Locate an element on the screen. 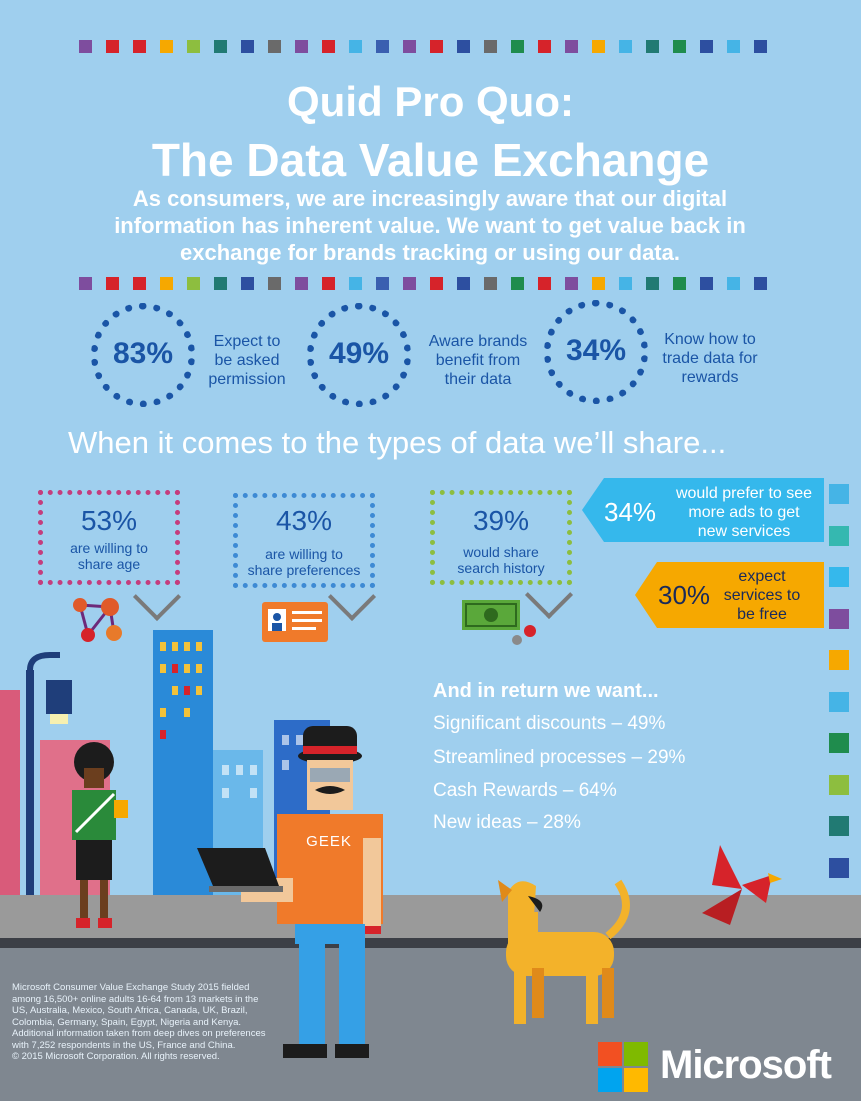  stat-label-1: Expect to be asked permission is located at coordinates (247, 360).